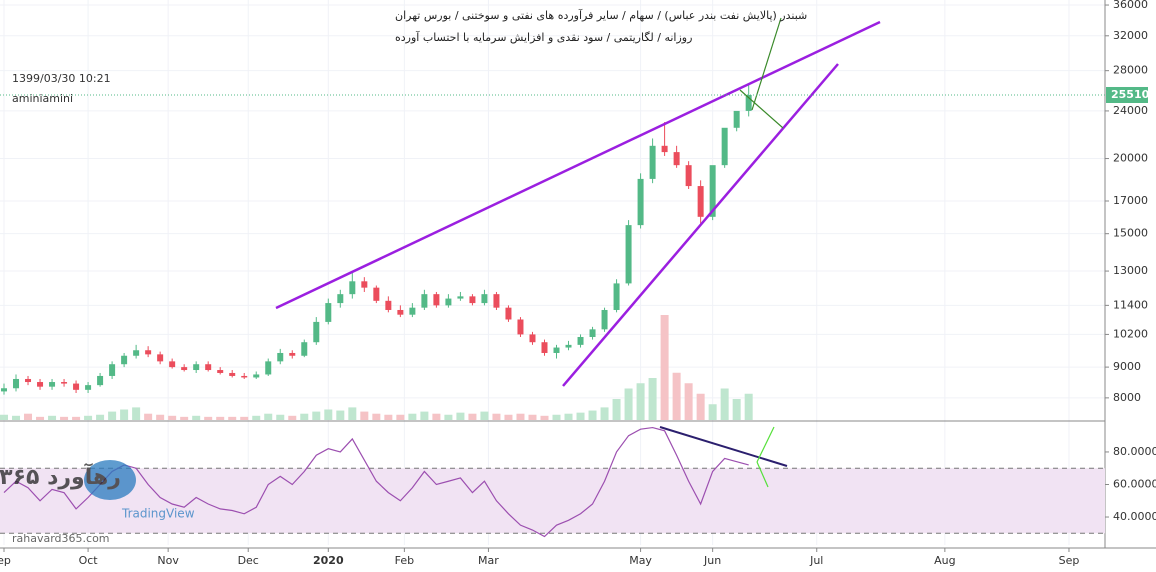  Describe the element at coordinates (723, 446) in the screenshot. I see `rsi-trendline` at that location.